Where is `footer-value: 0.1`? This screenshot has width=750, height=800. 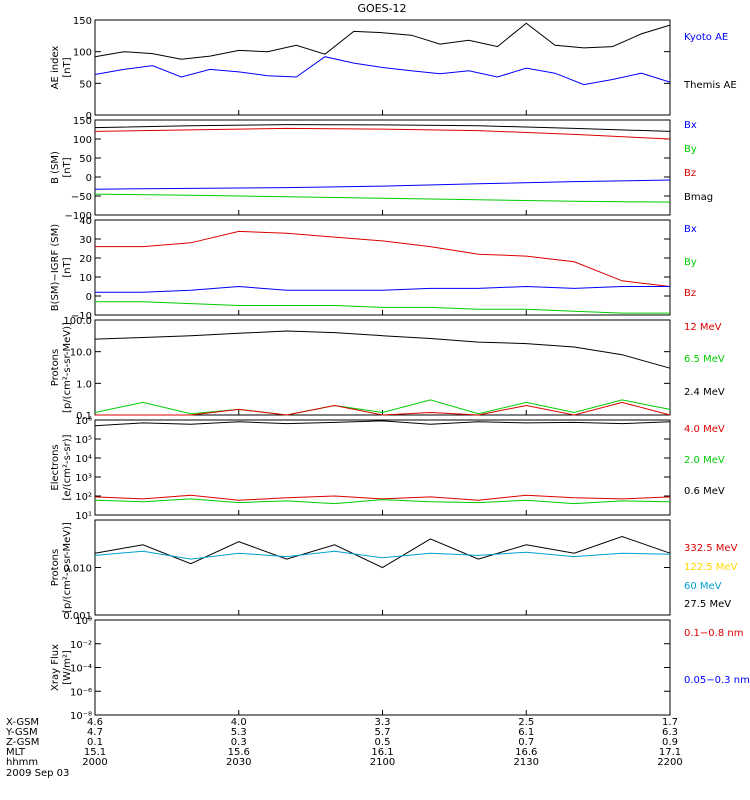 footer-value: 0.1 is located at coordinates (95, 742).